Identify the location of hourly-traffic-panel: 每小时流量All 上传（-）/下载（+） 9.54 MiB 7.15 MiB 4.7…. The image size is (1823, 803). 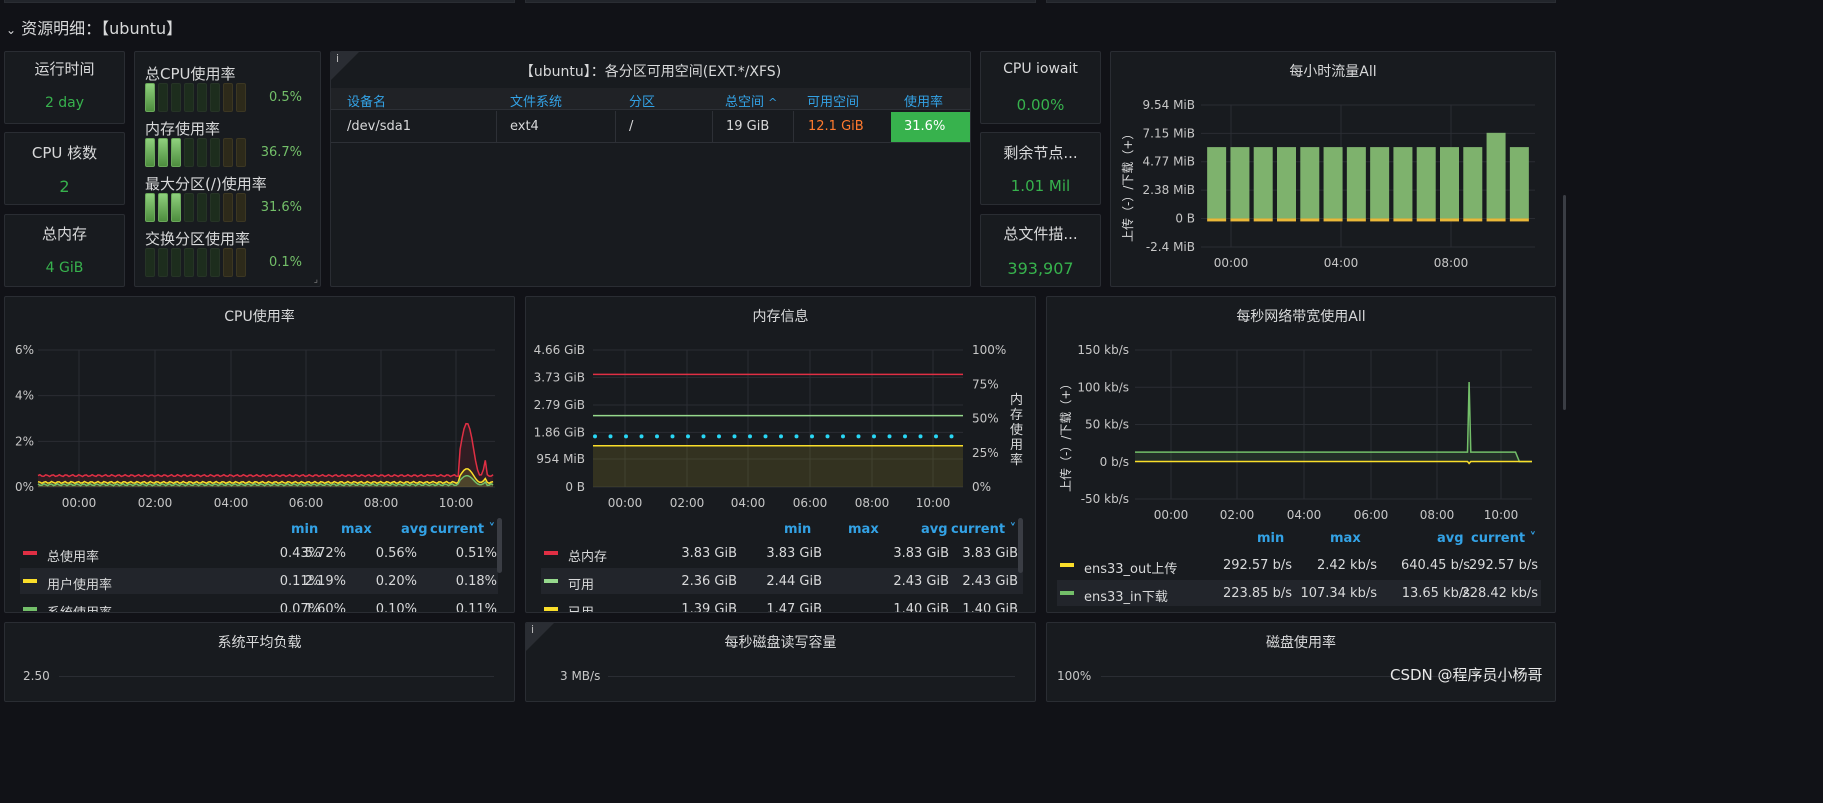
(1333, 169).